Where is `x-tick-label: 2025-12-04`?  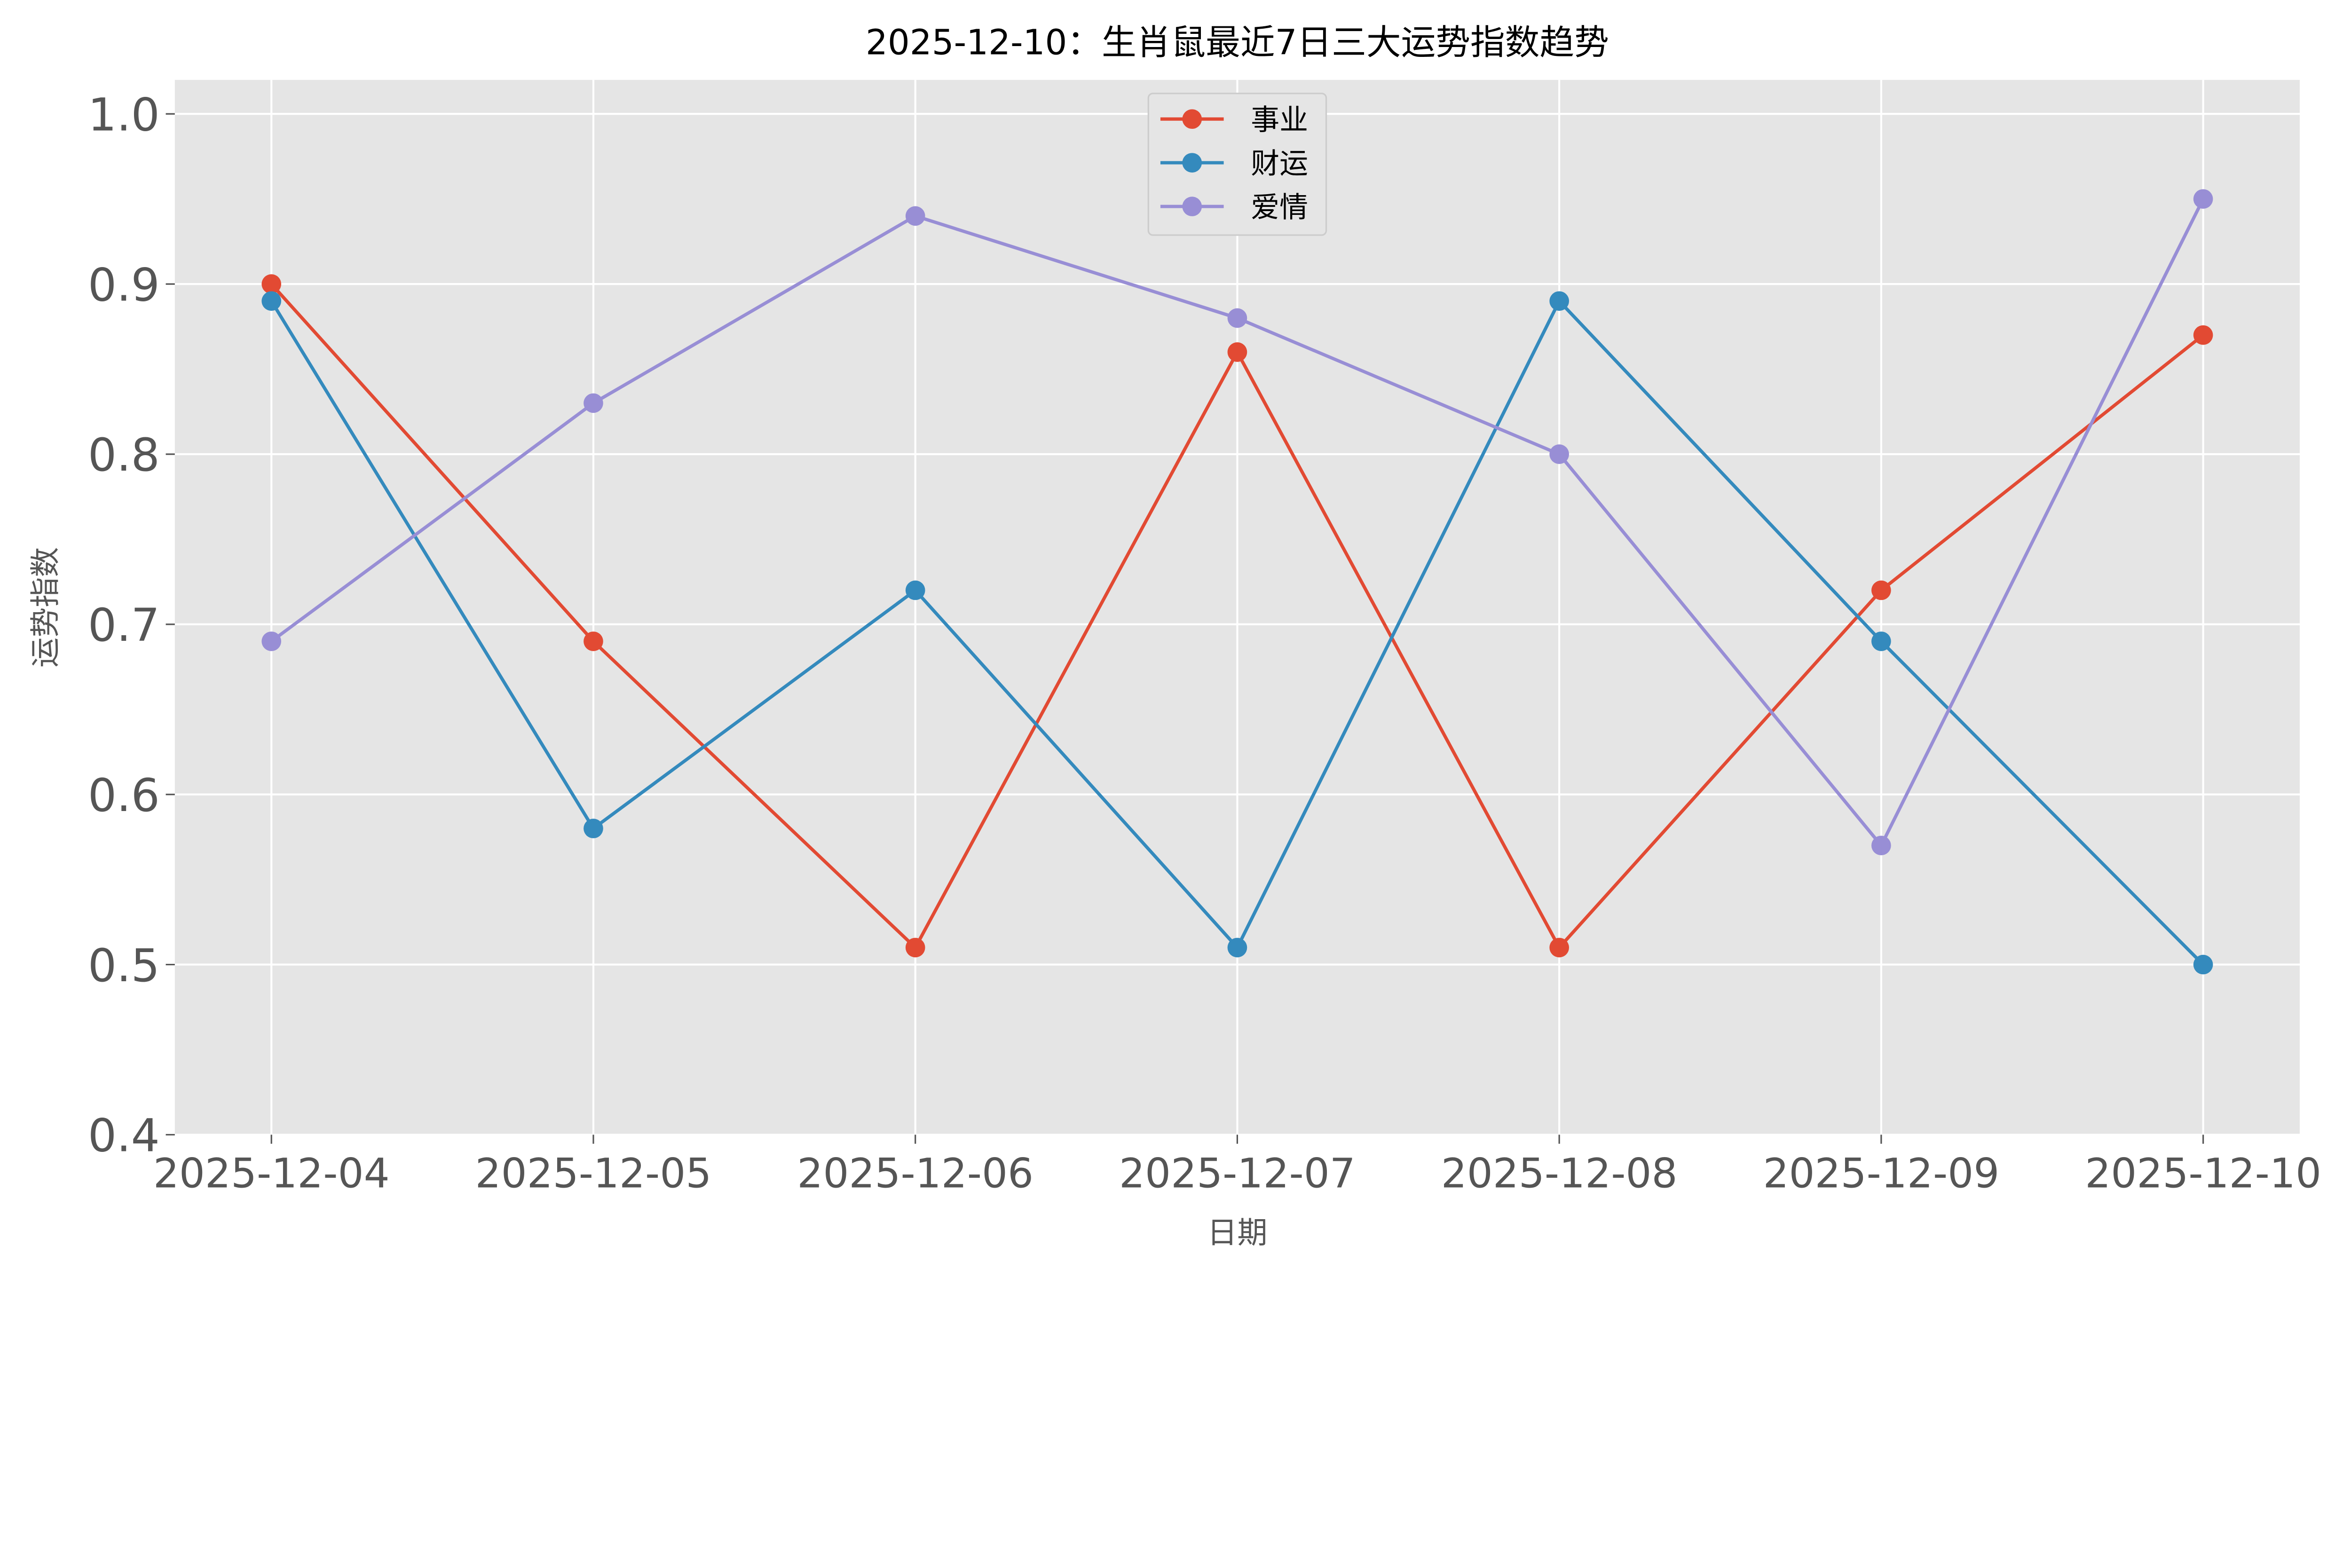 x-tick-label: 2025-12-04 is located at coordinates (271, 1174).